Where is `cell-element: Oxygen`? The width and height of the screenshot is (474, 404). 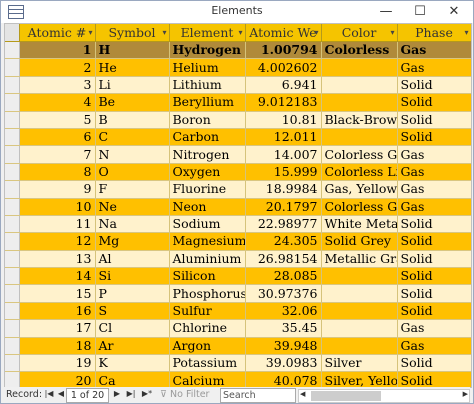
cell-element: Oxygen is located at coordinates (207, 172).